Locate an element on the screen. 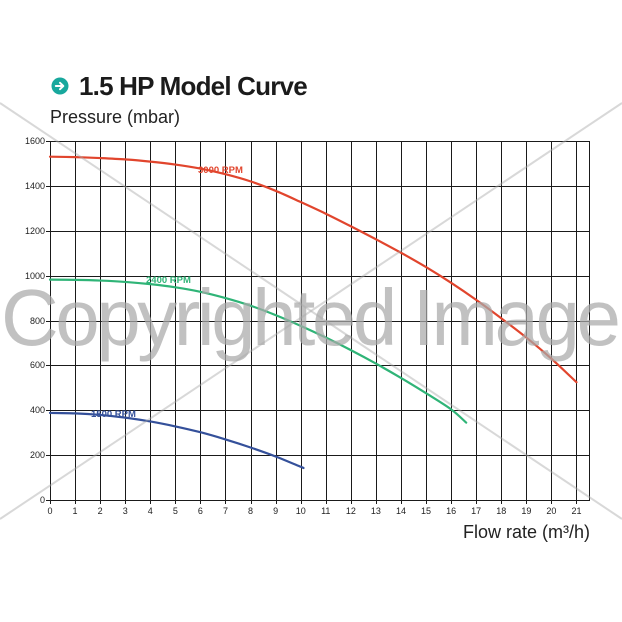 The width and height of the screenshot is (622, 622). series-line-1500-rpm is located at coordinates (176, 440).